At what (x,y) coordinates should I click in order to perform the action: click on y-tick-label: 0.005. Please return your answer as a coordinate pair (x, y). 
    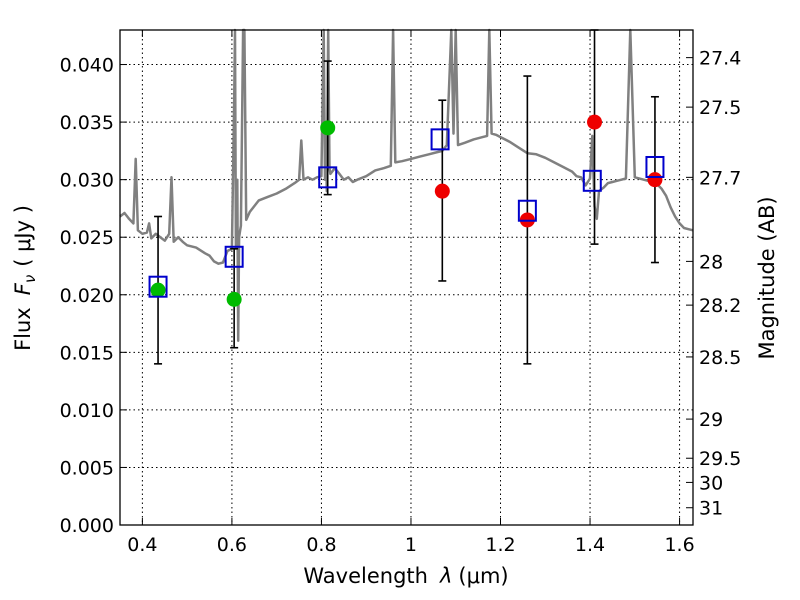
    Looking at the image, I should click on (87, 468).